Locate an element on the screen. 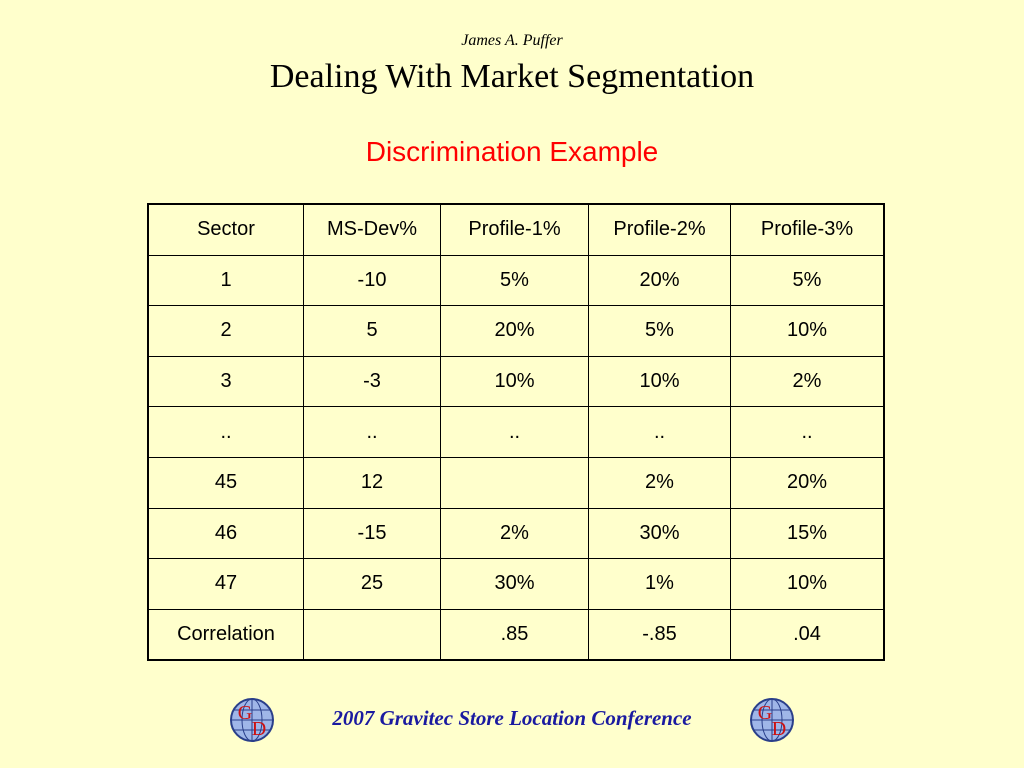  table-cell: 5 is located at coordinates (372, 331).